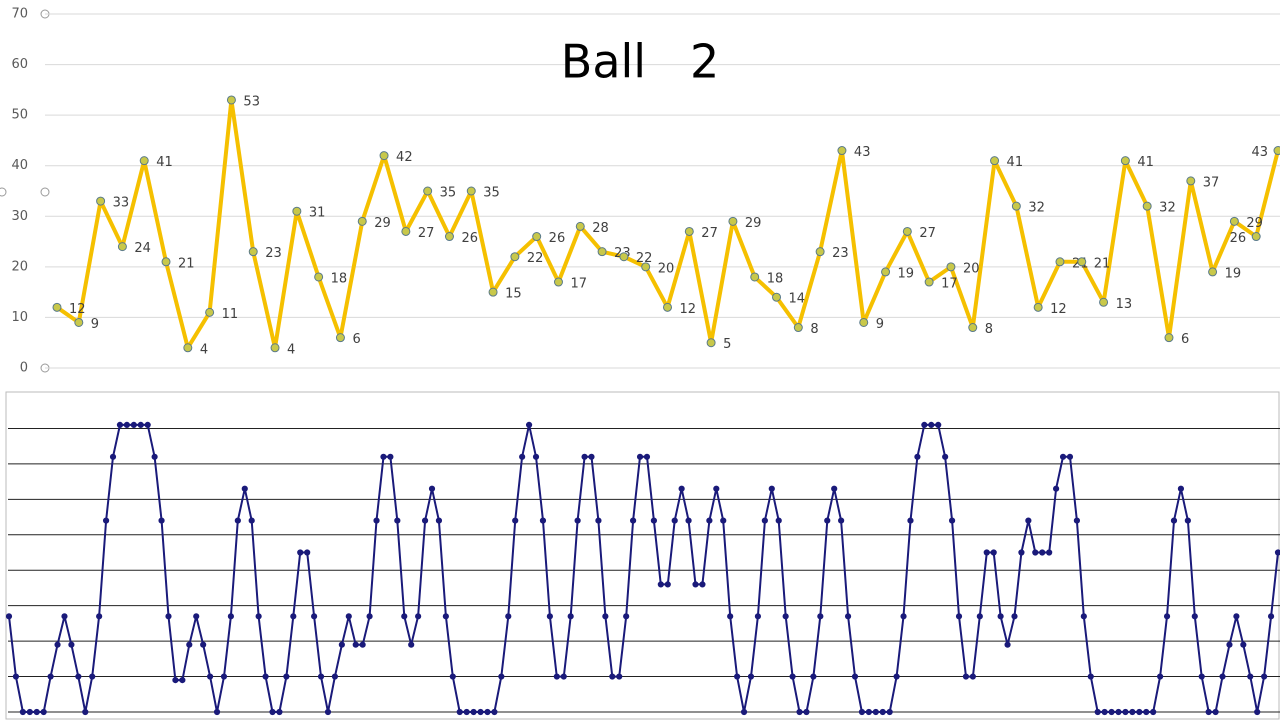  I want to click on data-label: 42, so click(404, 157).